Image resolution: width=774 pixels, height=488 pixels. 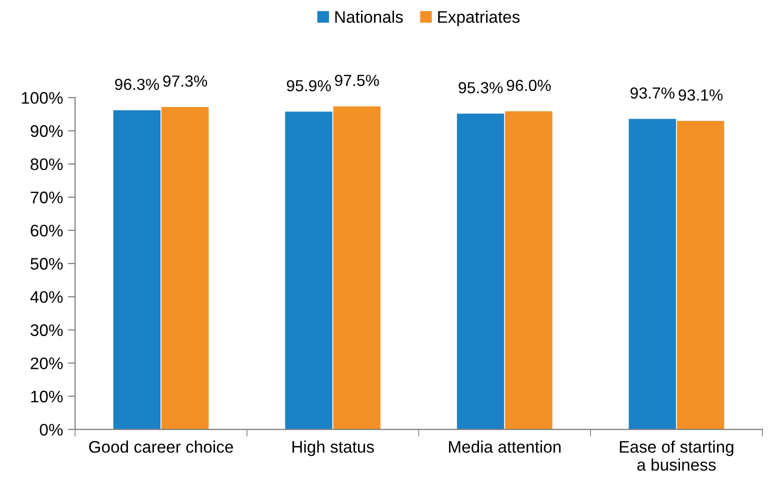 I want to click on legend-label: Expatriates, so click(x=479, y=18).